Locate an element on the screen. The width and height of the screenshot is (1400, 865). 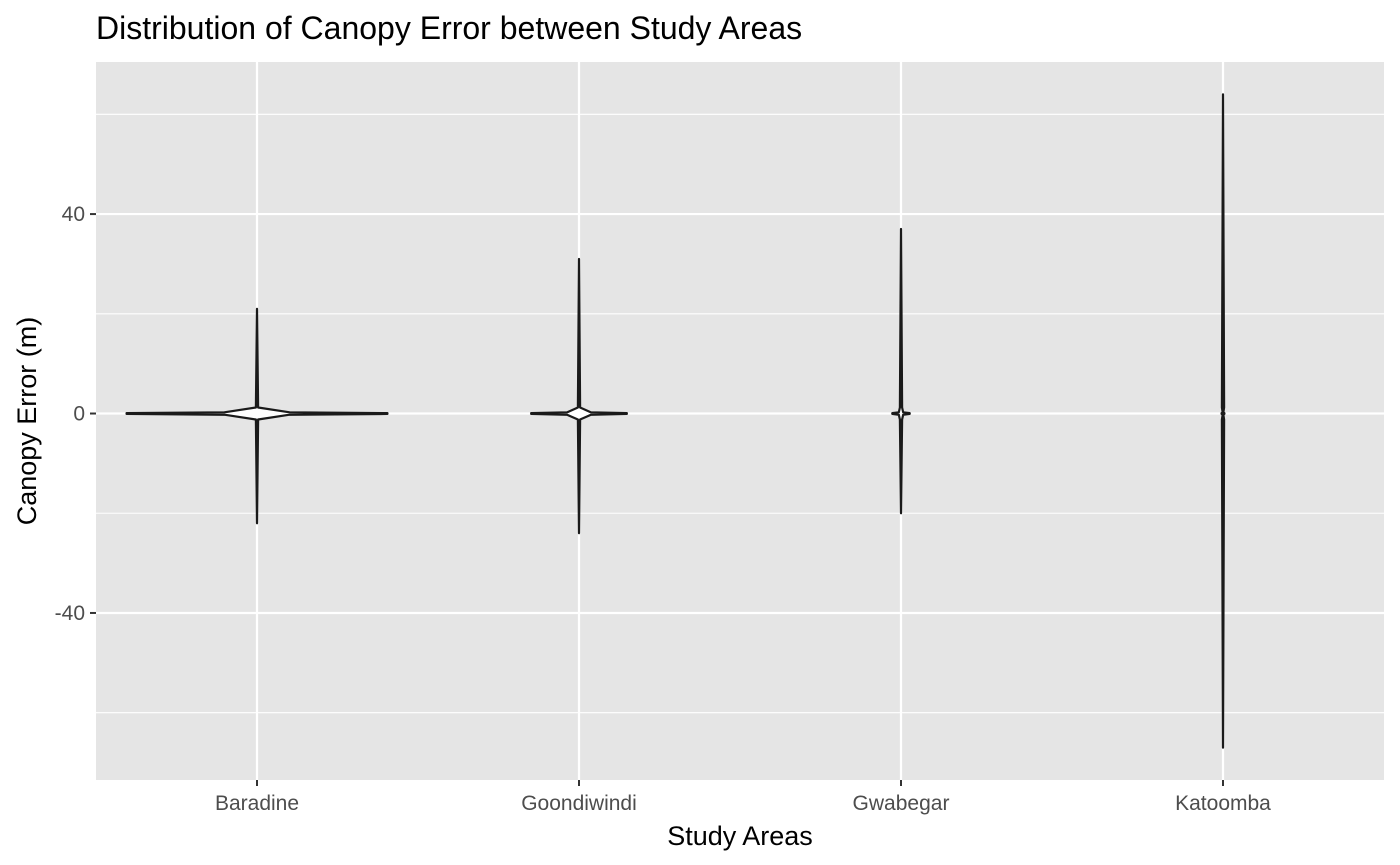
x-axis-ticks: Baradine Goondiwindi Gwabegar Katoomba is located at coordinates (743, 797).